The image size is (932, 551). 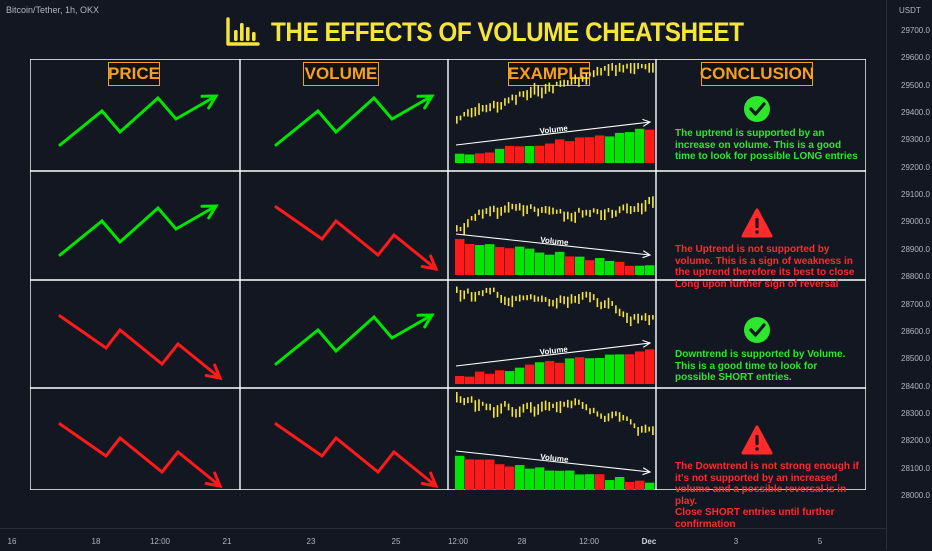 I want to click on example-chart-2: Volume, so click(x=555, y=235).